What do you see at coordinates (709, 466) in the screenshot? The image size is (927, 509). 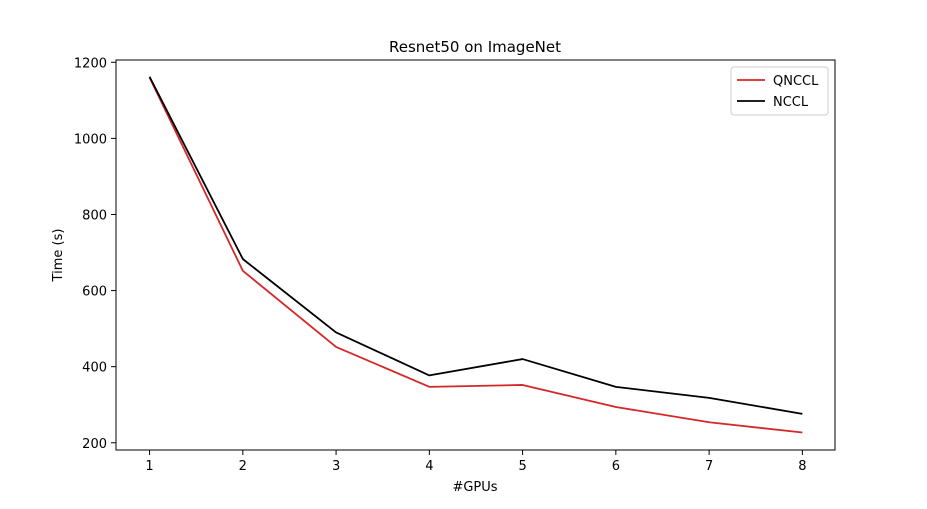 I see `x-tick-label: 7` at bounding box center [709, 466].